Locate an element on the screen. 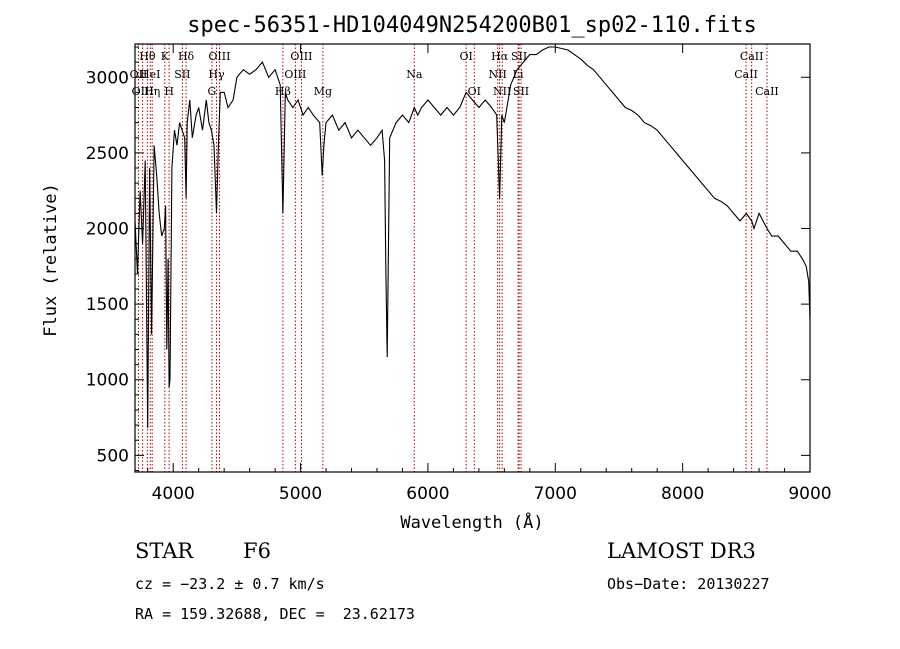  x-tick-label-0: 4000 is located at coordinates (173, 494).